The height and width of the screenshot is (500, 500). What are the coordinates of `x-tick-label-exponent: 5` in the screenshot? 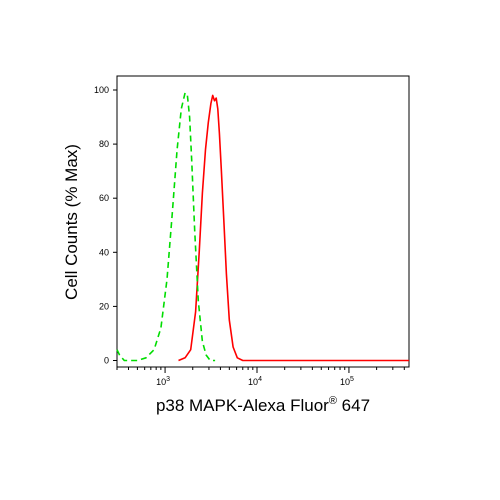 It's located at (352, 379).